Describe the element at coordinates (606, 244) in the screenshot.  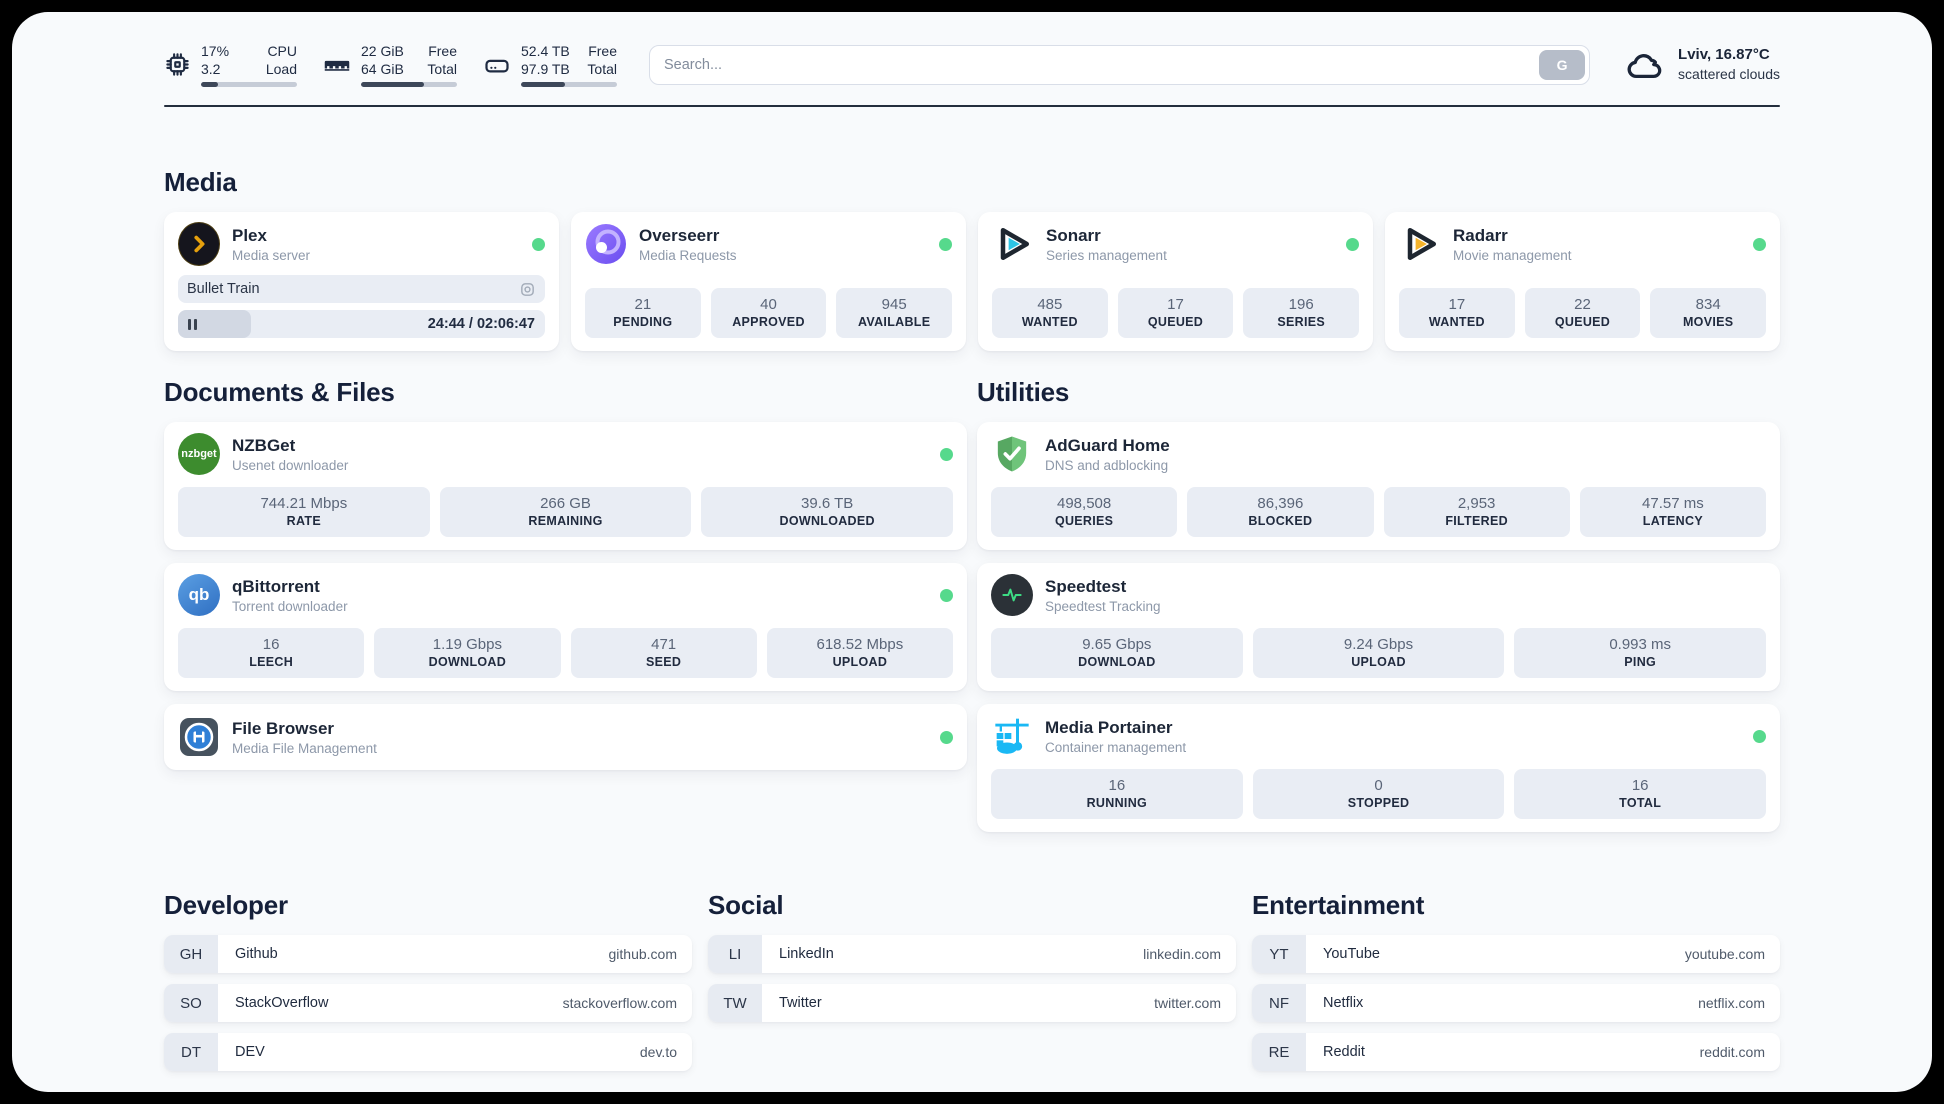
I see `overseerr-icon` at that location.